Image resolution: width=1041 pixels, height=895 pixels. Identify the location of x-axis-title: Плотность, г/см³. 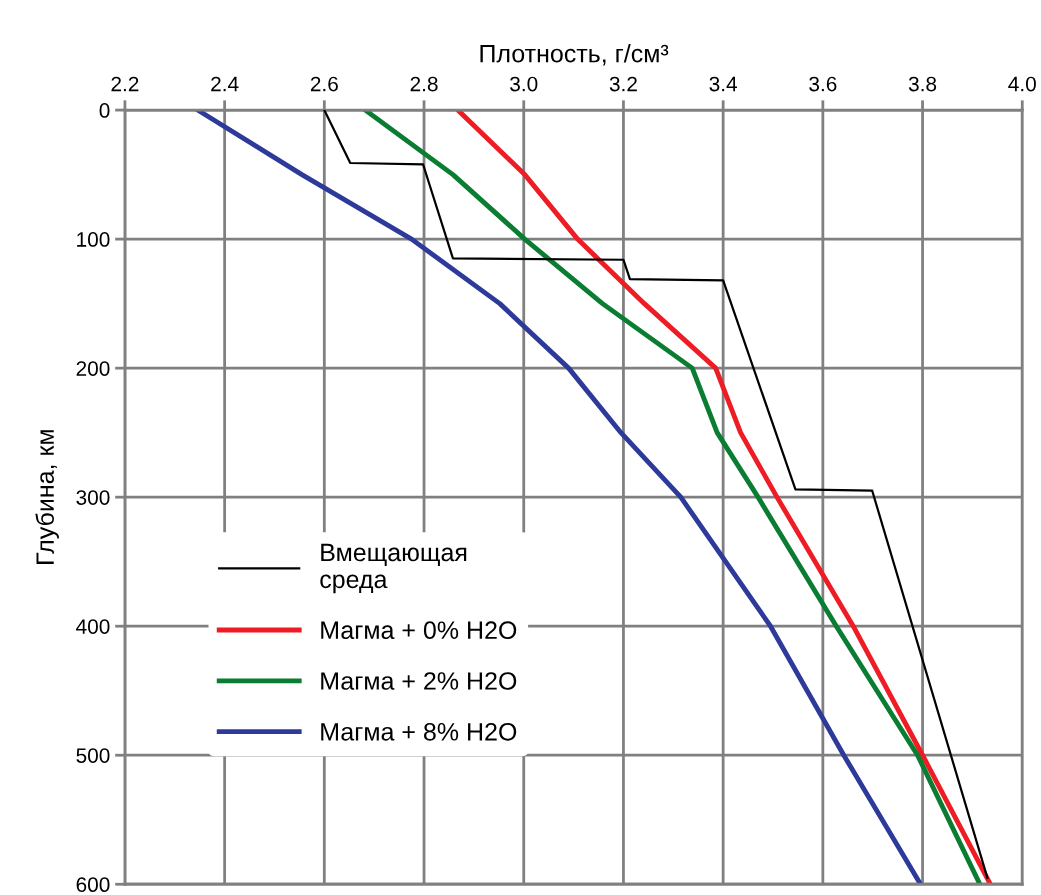
(574, 55).